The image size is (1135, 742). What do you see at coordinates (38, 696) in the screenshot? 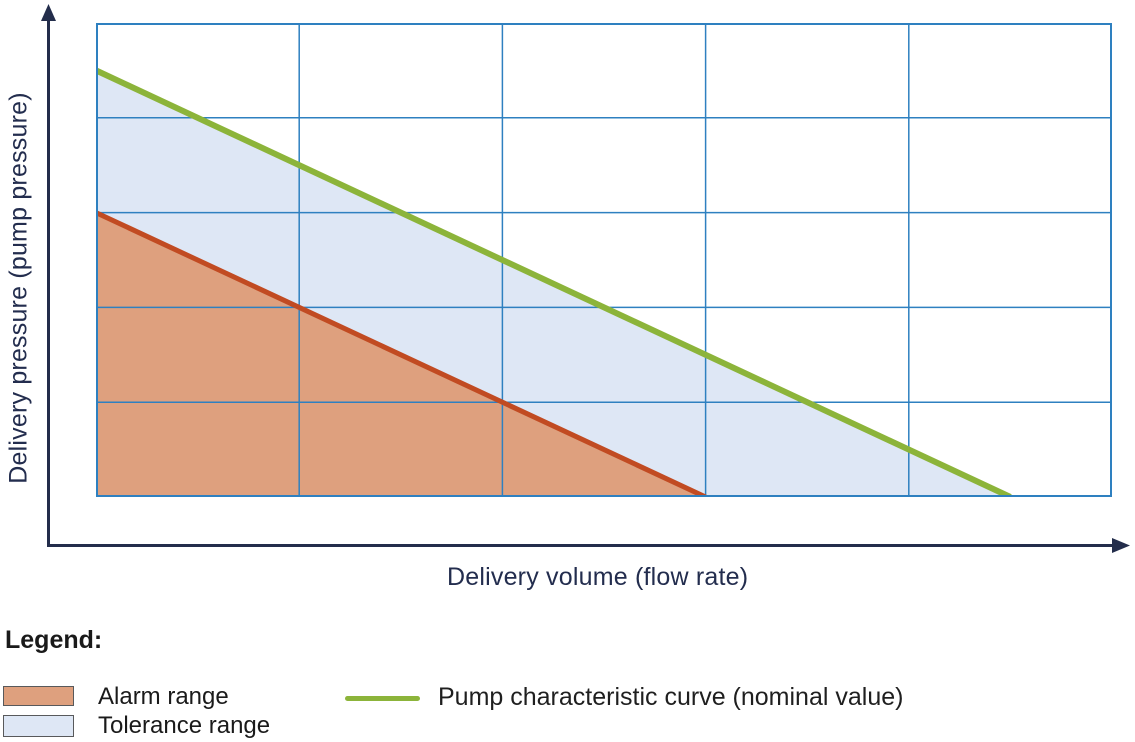
I see `alarm-range-swatch` at bounding box center [38, 696].